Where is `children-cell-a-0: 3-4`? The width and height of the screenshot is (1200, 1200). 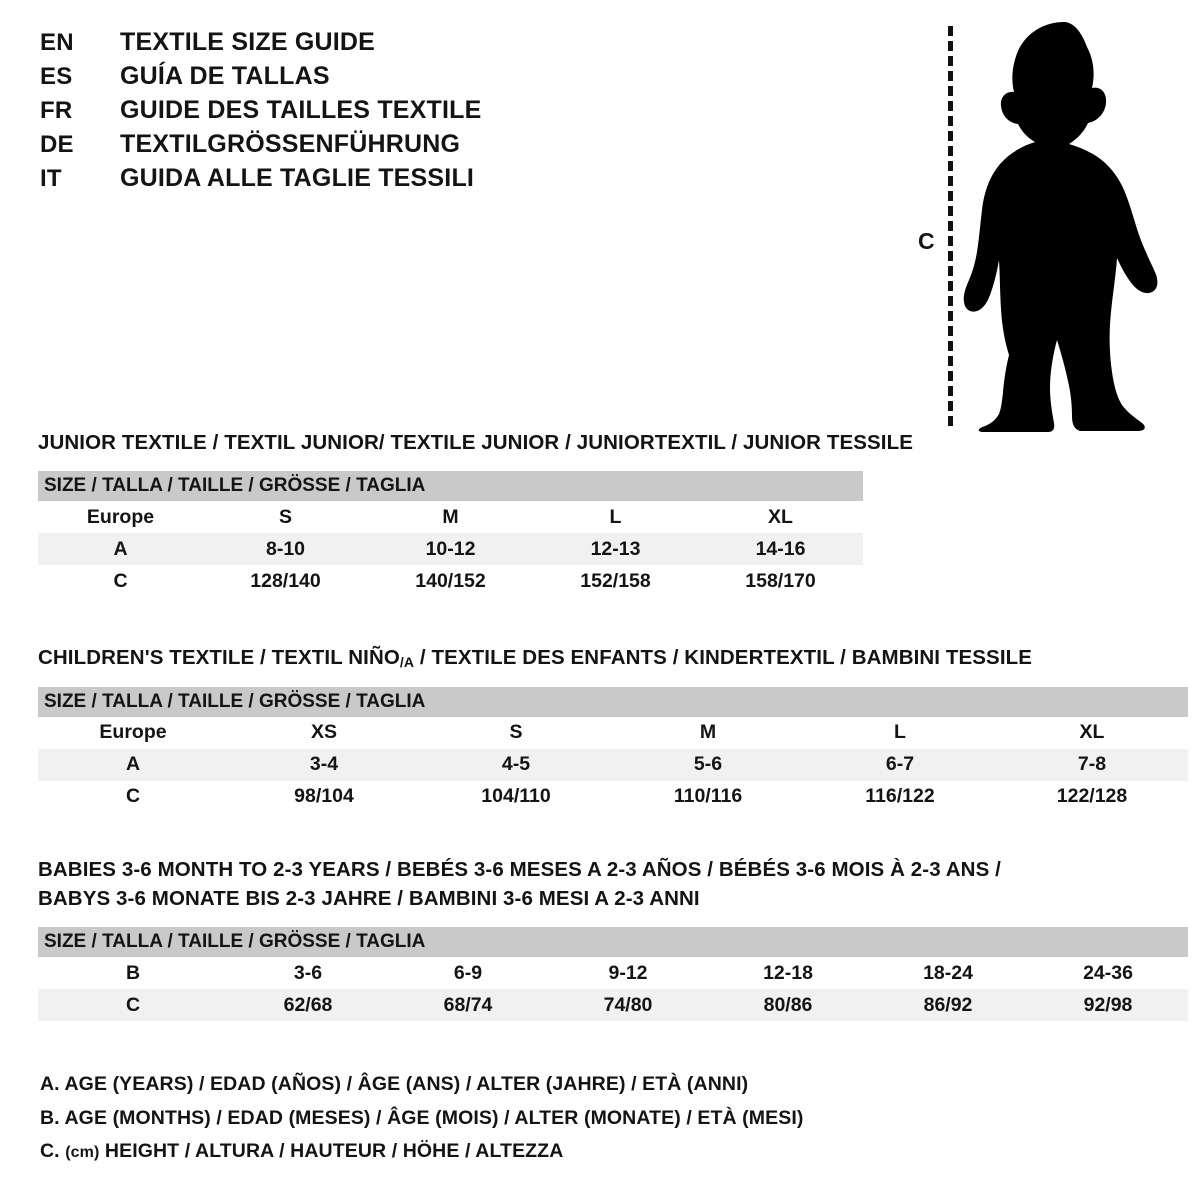 children-cell-a-0: 3-4 is located at coordinates (324, 764).